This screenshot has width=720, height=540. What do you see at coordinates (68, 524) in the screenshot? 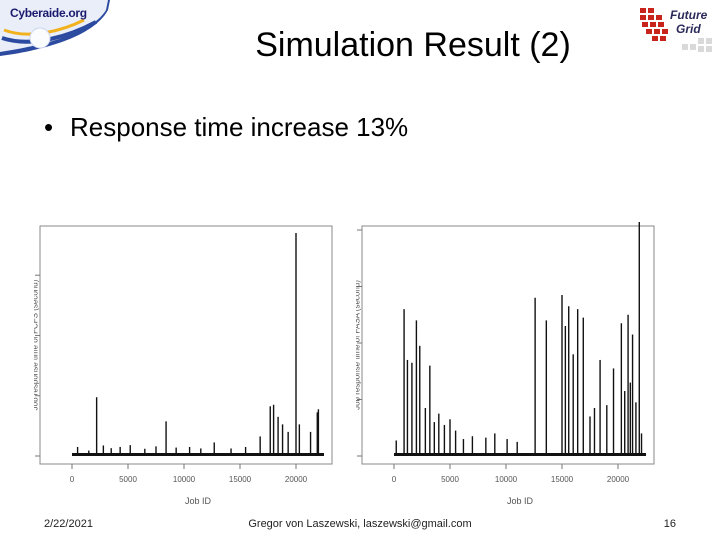
I see `footer-date: 2/22/2021` at bounding box center [68, 524].